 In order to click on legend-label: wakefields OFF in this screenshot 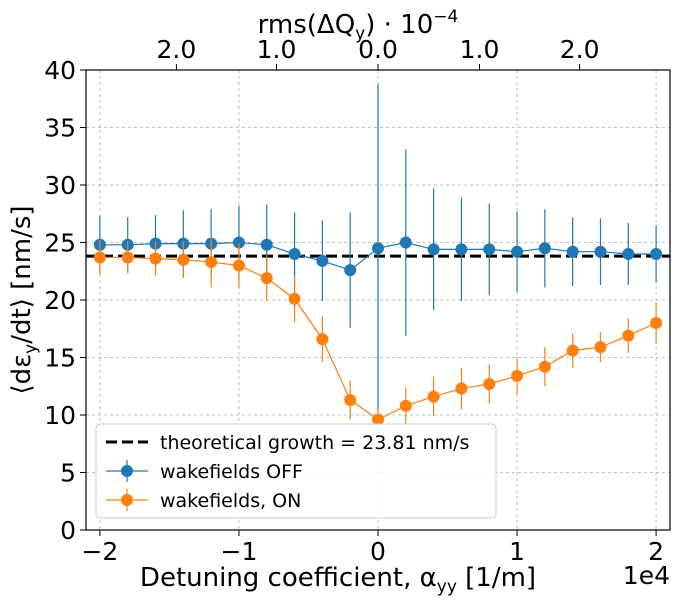, I will do `click(231, 472)`.